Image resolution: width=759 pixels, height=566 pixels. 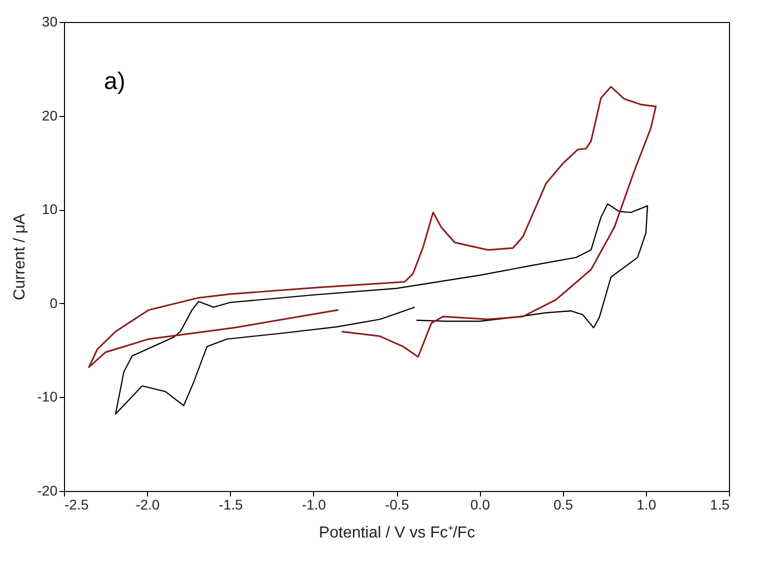 I want to click on x-tick-label: -1.5, so click(x=231, y=504).